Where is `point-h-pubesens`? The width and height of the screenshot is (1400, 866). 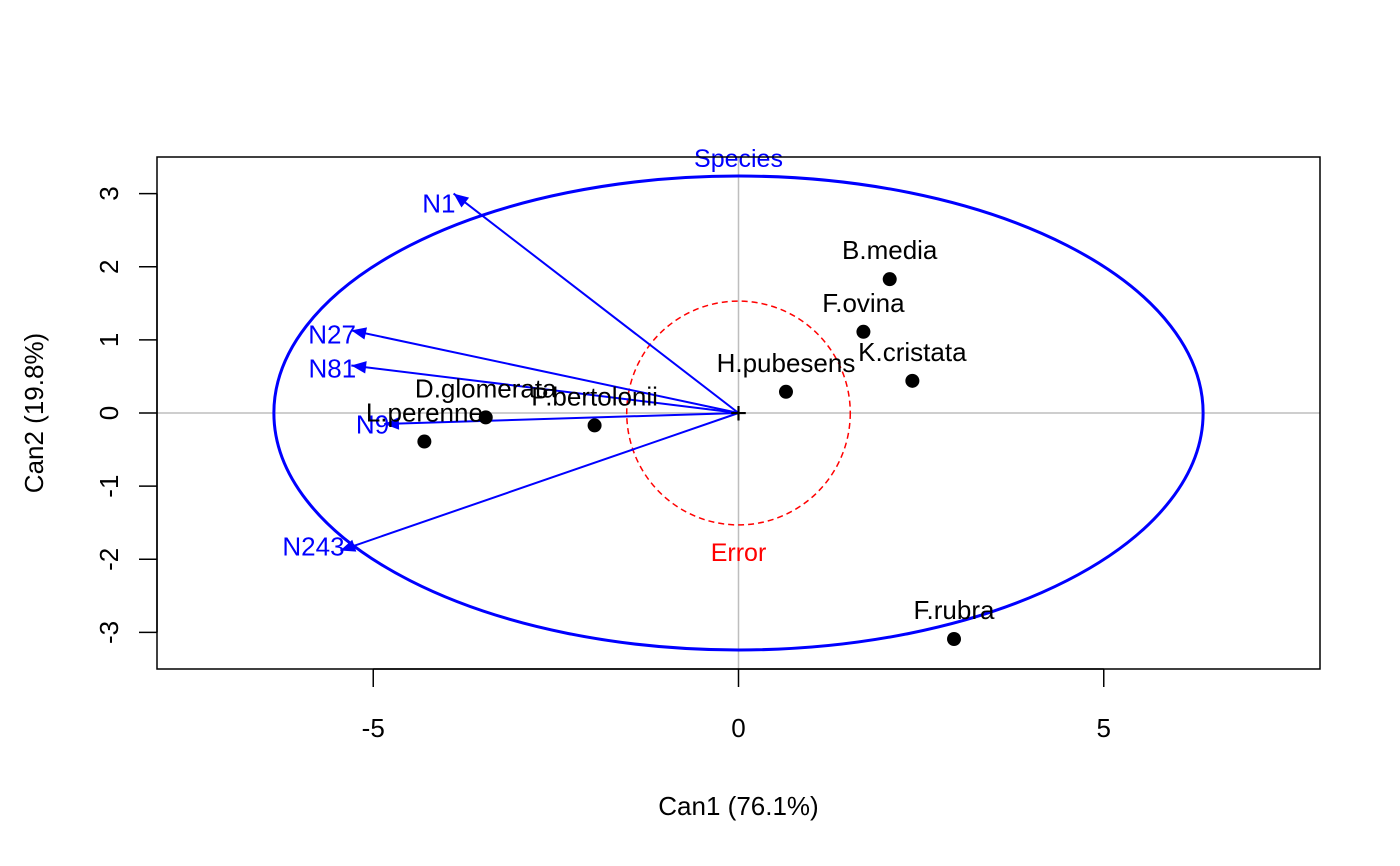 point-h-pubesens is located at coordinates (785, 391).